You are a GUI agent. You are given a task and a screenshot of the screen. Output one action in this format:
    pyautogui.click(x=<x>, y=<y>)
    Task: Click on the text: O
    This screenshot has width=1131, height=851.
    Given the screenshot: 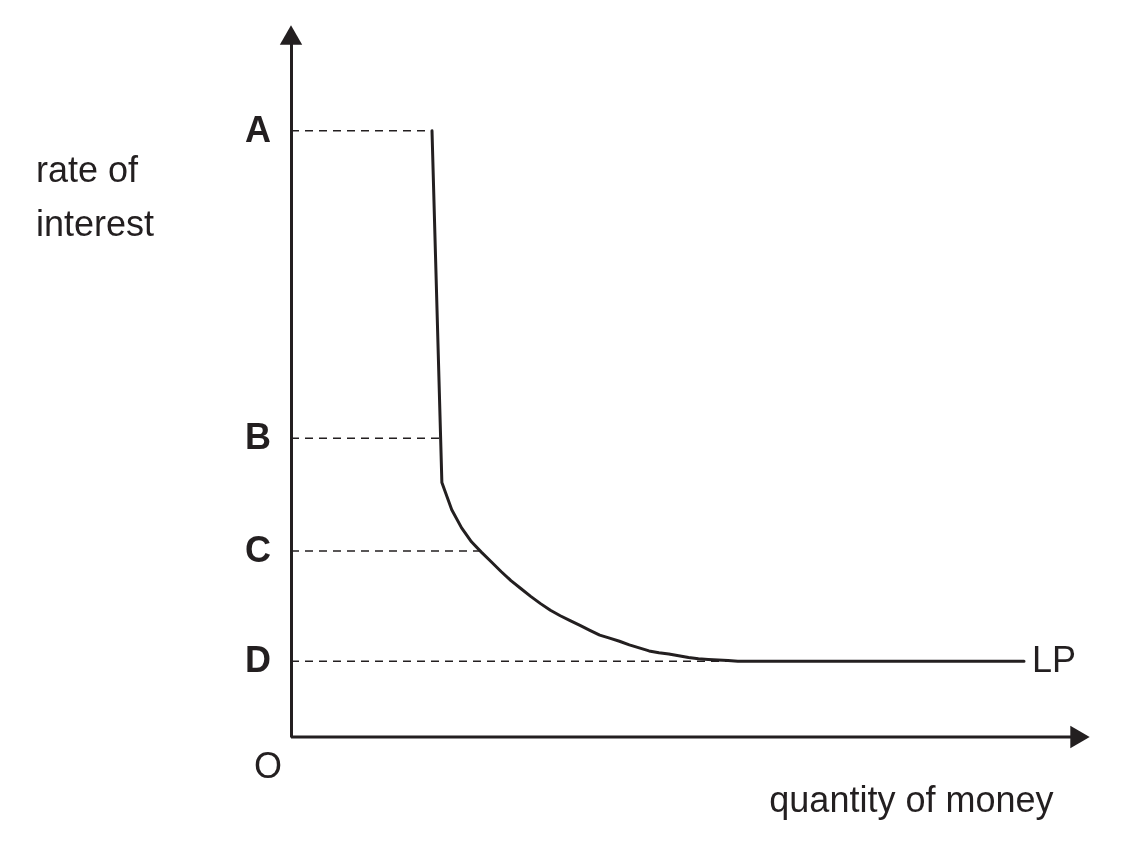 What is the action you would take?
    pyautogui.click(x=268, y=765)
    